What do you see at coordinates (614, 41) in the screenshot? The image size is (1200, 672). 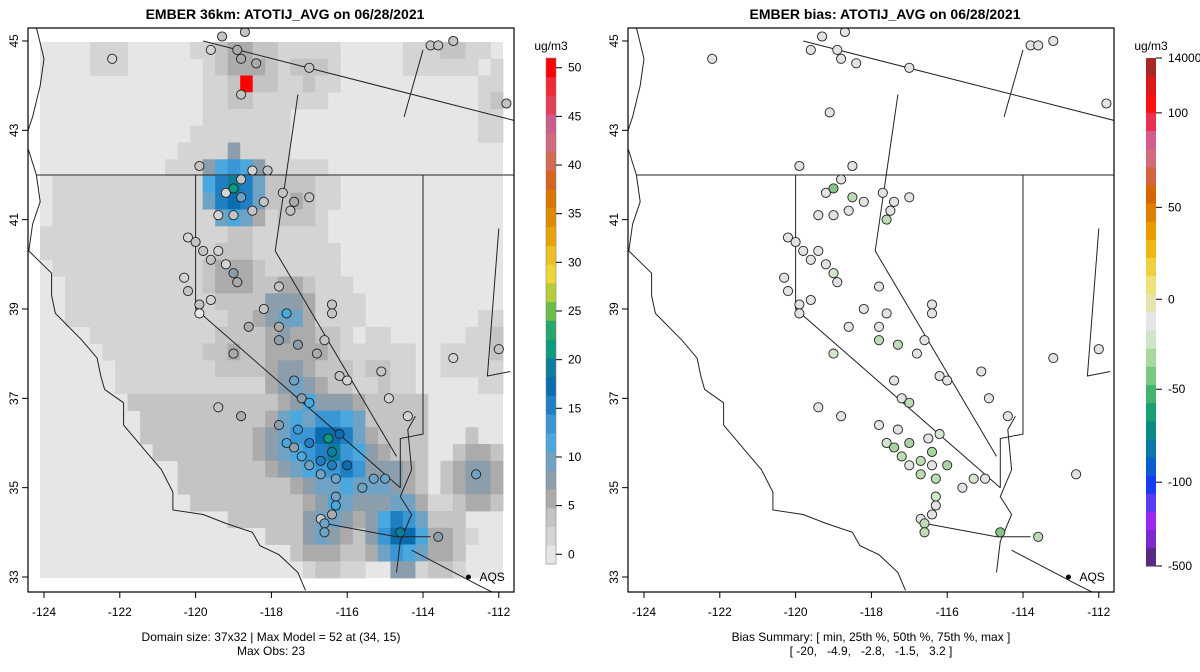 I see `bias-y-tick-label: 45` at bounding box center [614, 41].